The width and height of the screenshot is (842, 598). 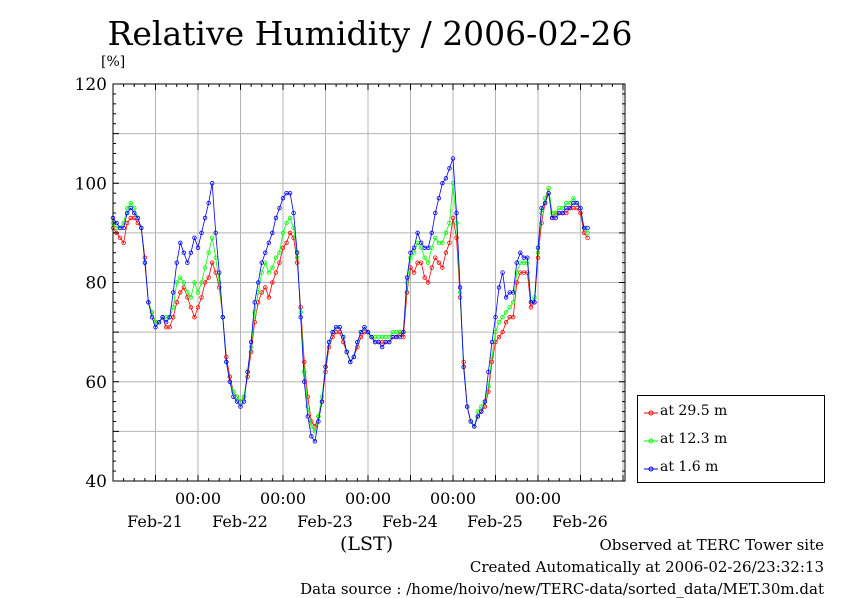 I want to click on x-tick-date-label: Feb-22, so click(x=240, y=521).